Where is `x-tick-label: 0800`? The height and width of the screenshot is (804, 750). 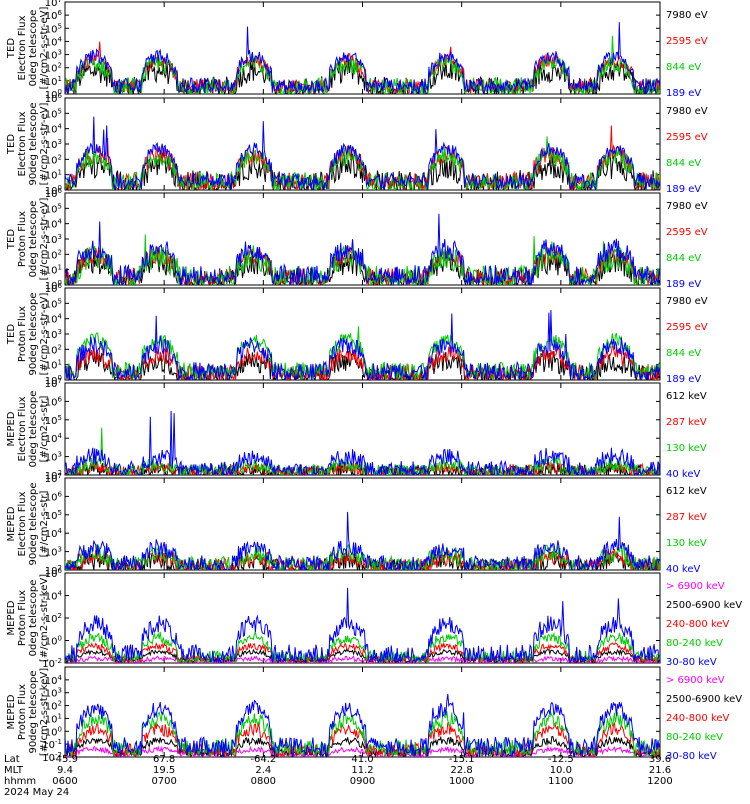
x-tick-label: 0800 is located at coordinates (263, 781).